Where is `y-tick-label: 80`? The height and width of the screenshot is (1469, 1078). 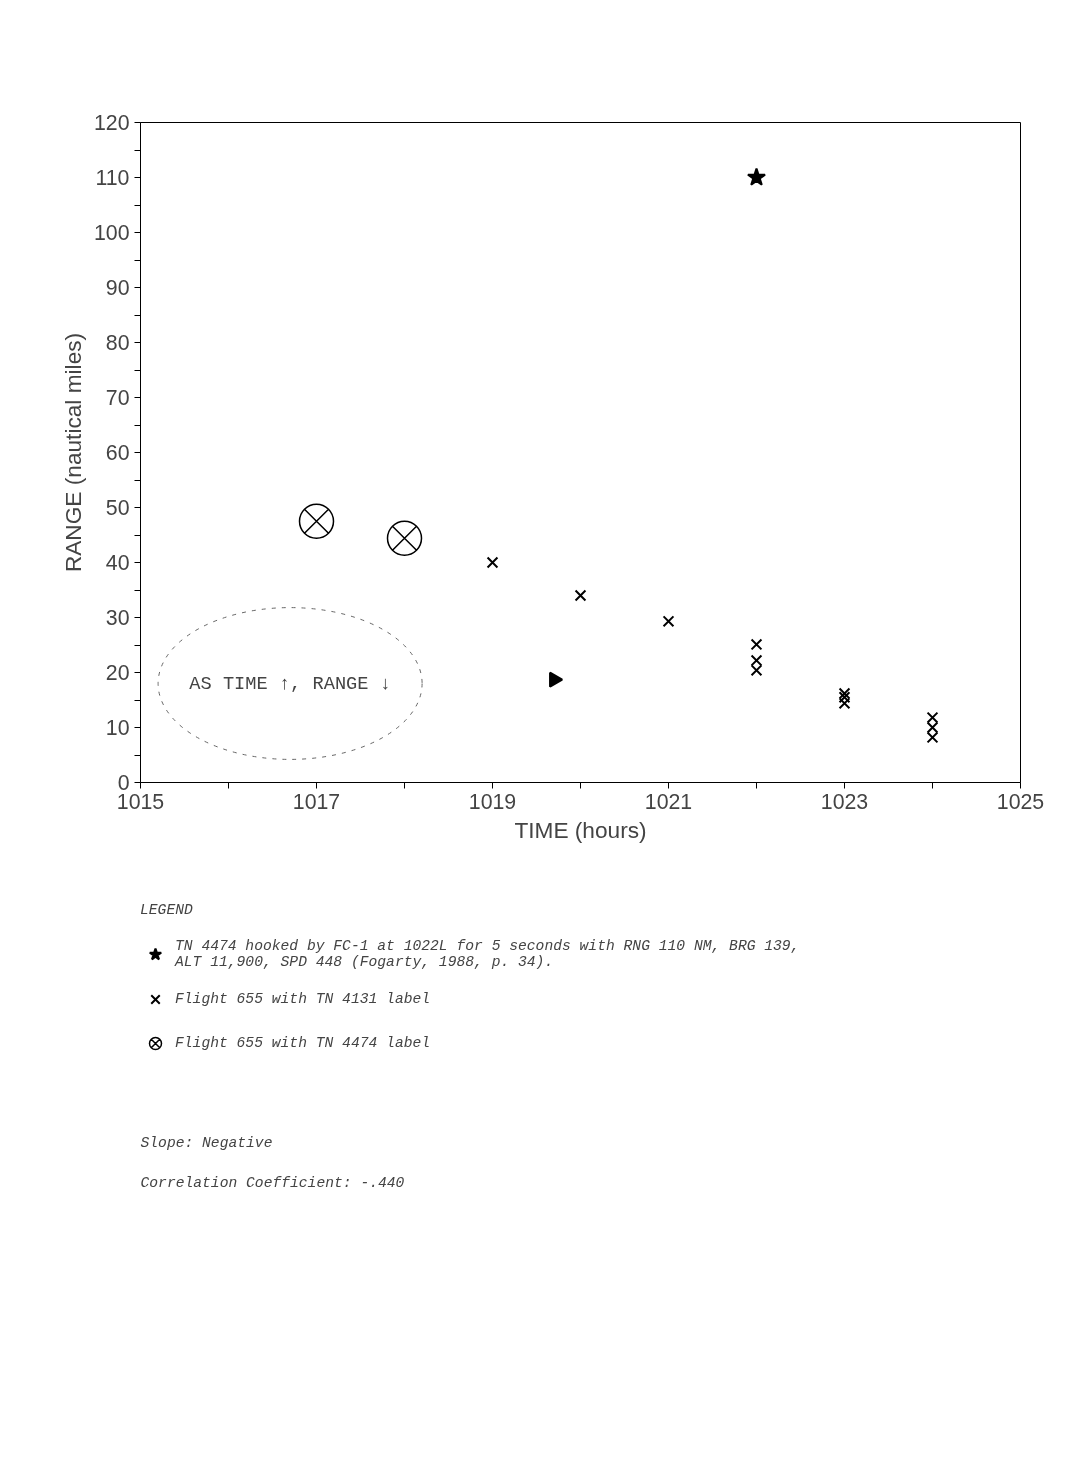 y-tick-label: 80 is located at coordinates (117, 343).